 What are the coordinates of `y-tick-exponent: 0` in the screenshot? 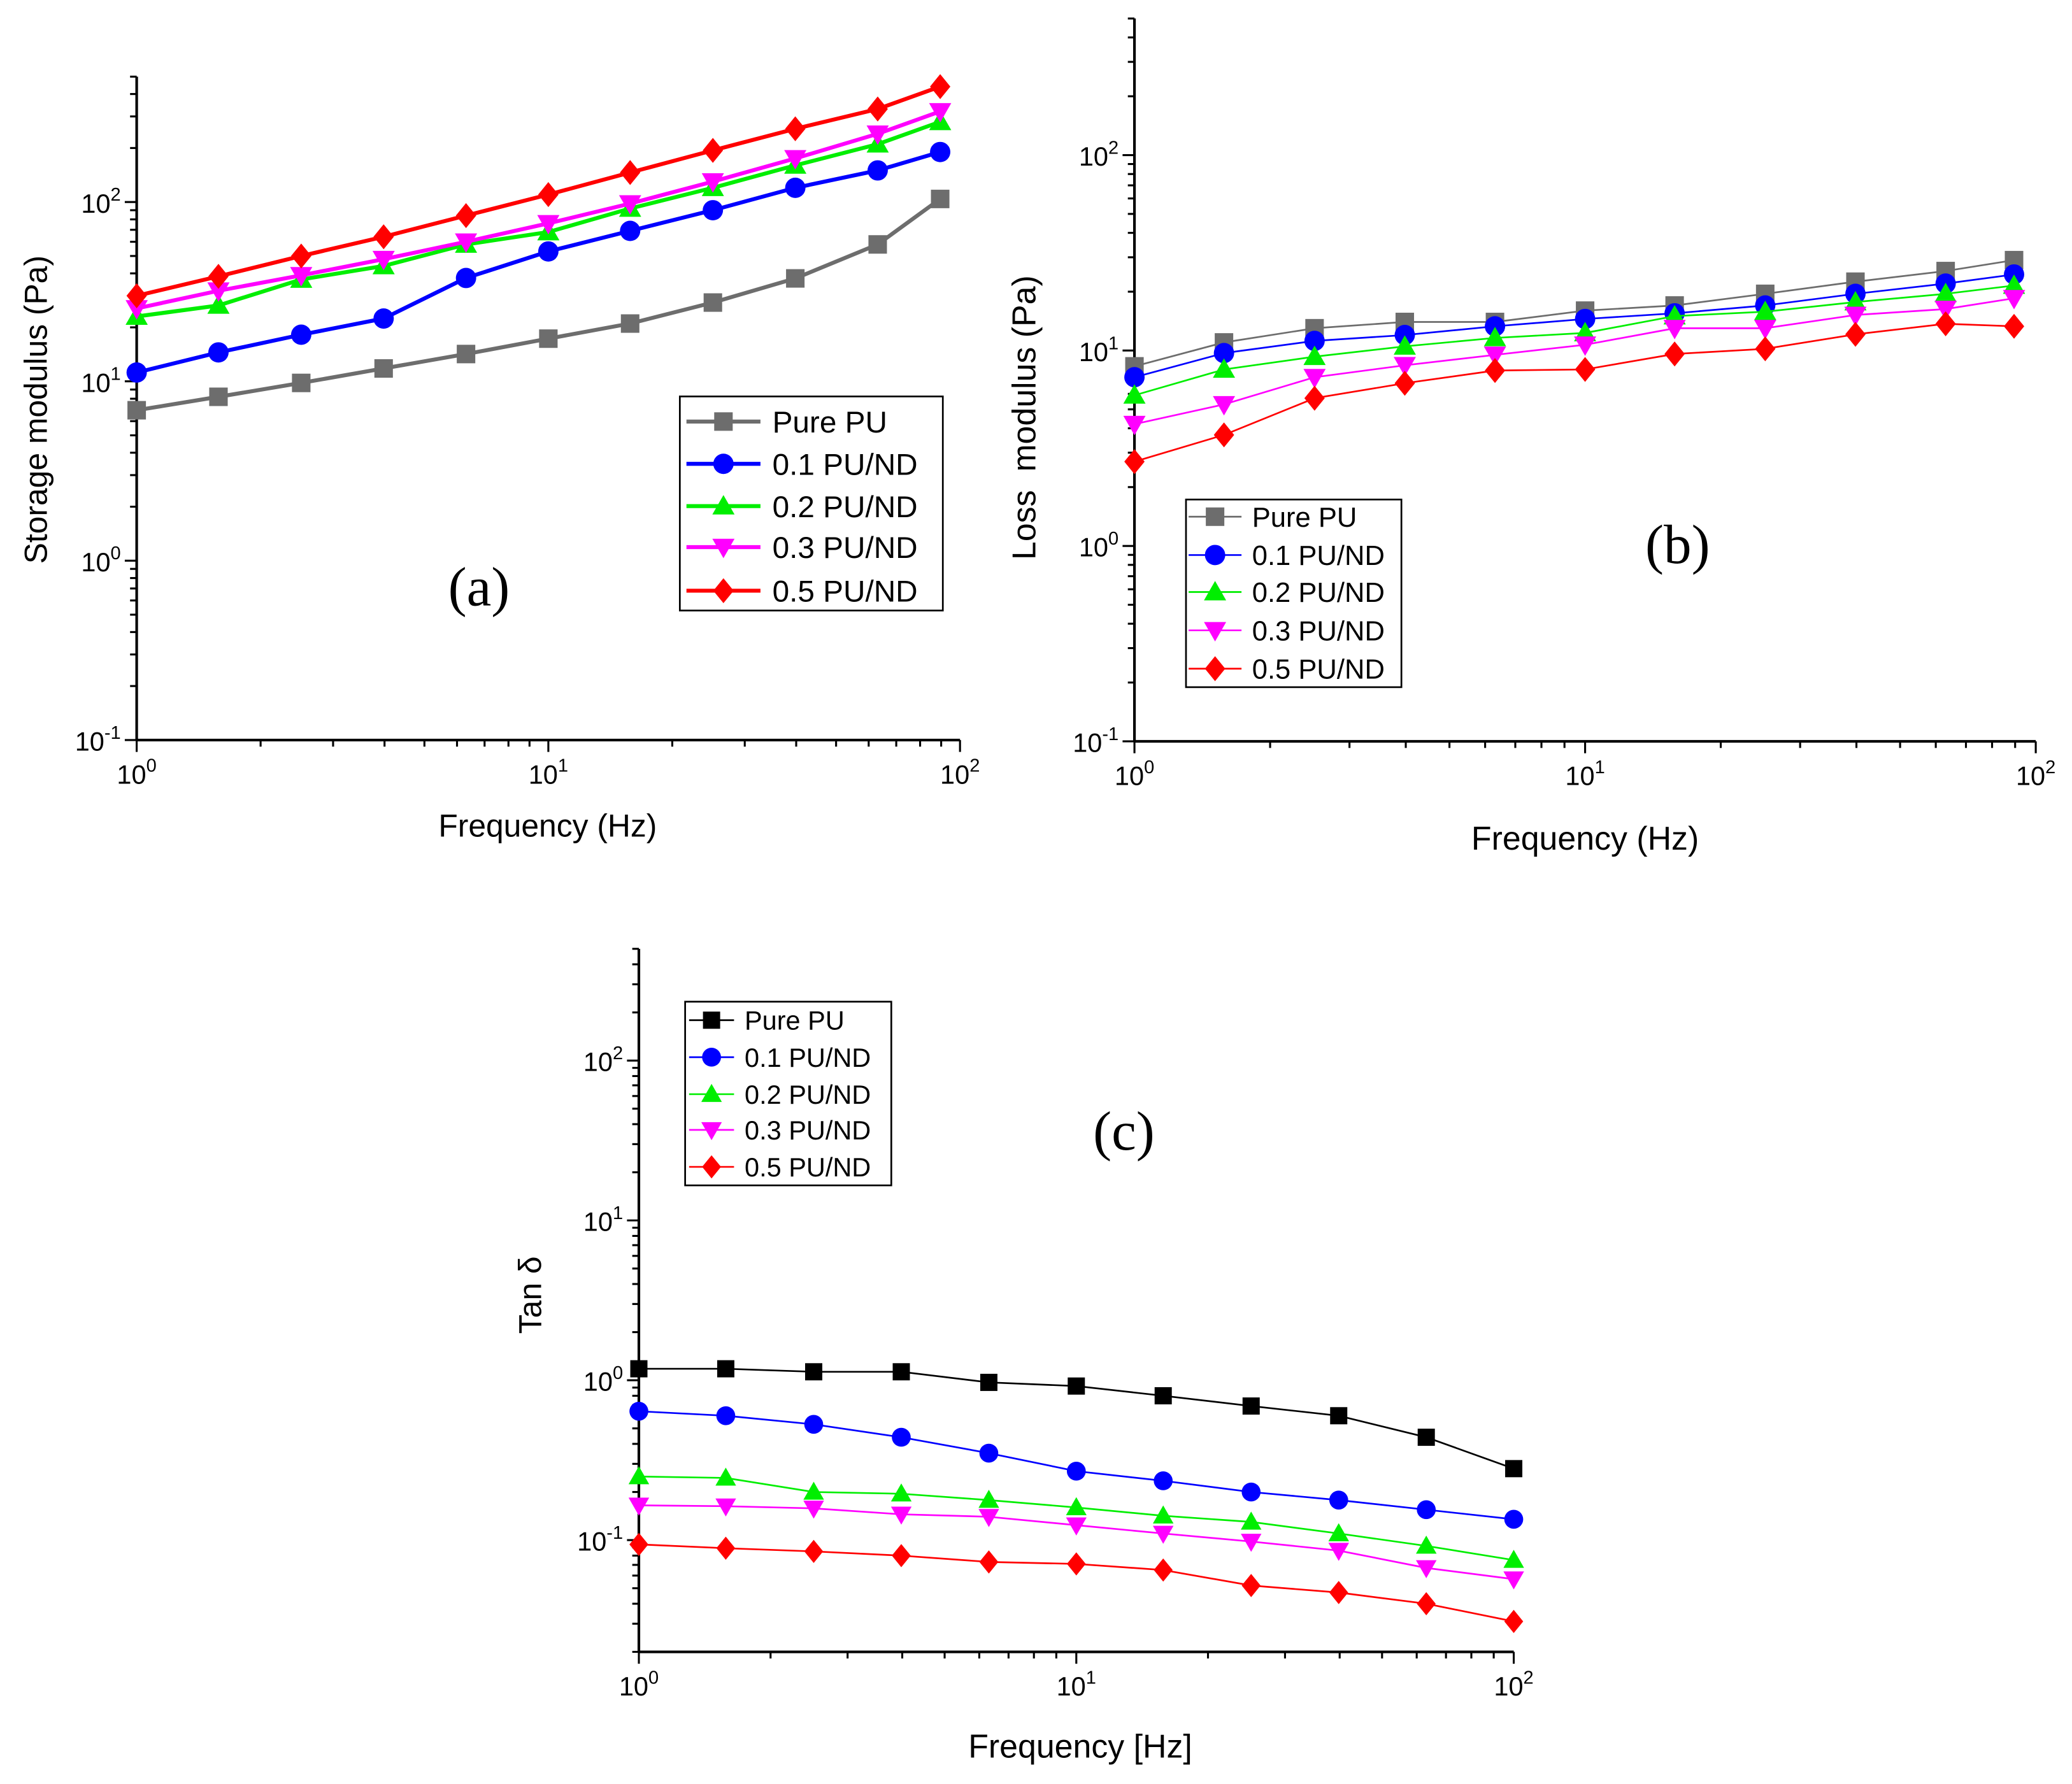 It's located at (116, 553).